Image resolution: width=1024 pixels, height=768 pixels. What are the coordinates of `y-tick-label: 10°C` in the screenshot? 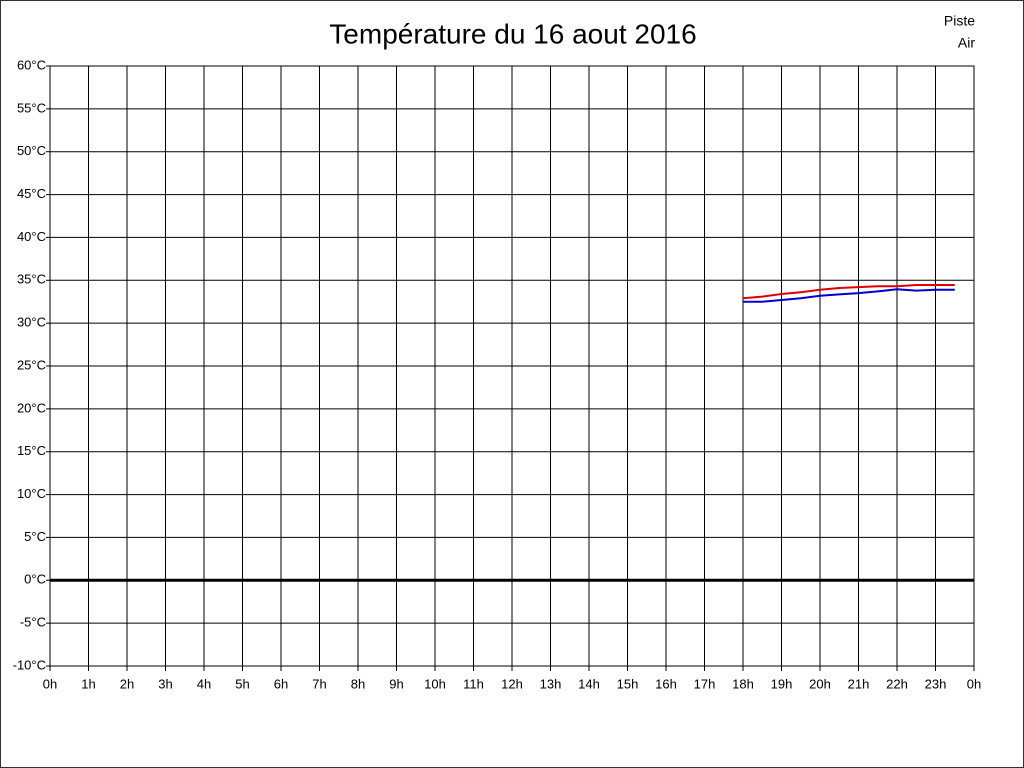 It's located at (31, 493).